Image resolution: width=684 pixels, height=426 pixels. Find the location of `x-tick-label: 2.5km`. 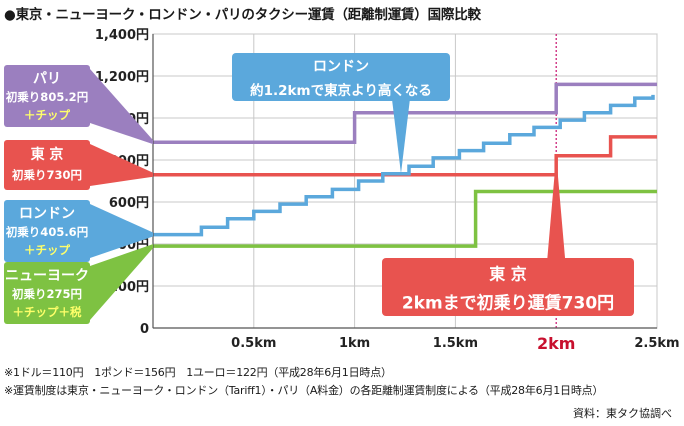

x-tick-label: 2.5km is located at coordinates (656, 343).